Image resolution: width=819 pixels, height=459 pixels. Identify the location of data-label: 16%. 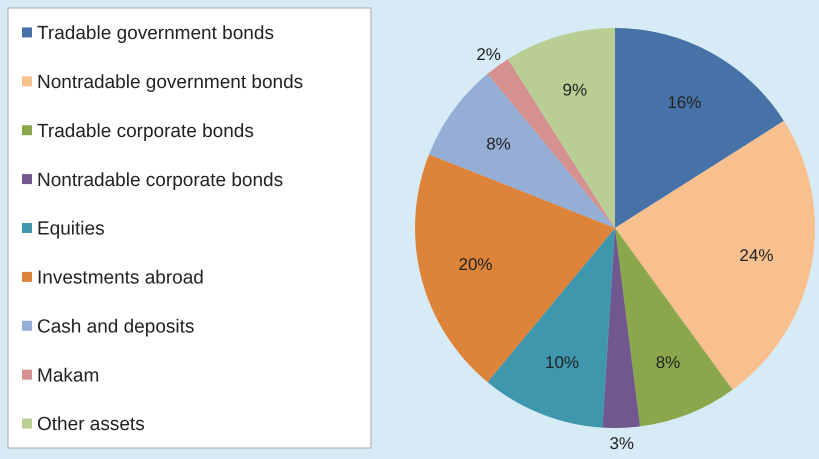
(684, 102).